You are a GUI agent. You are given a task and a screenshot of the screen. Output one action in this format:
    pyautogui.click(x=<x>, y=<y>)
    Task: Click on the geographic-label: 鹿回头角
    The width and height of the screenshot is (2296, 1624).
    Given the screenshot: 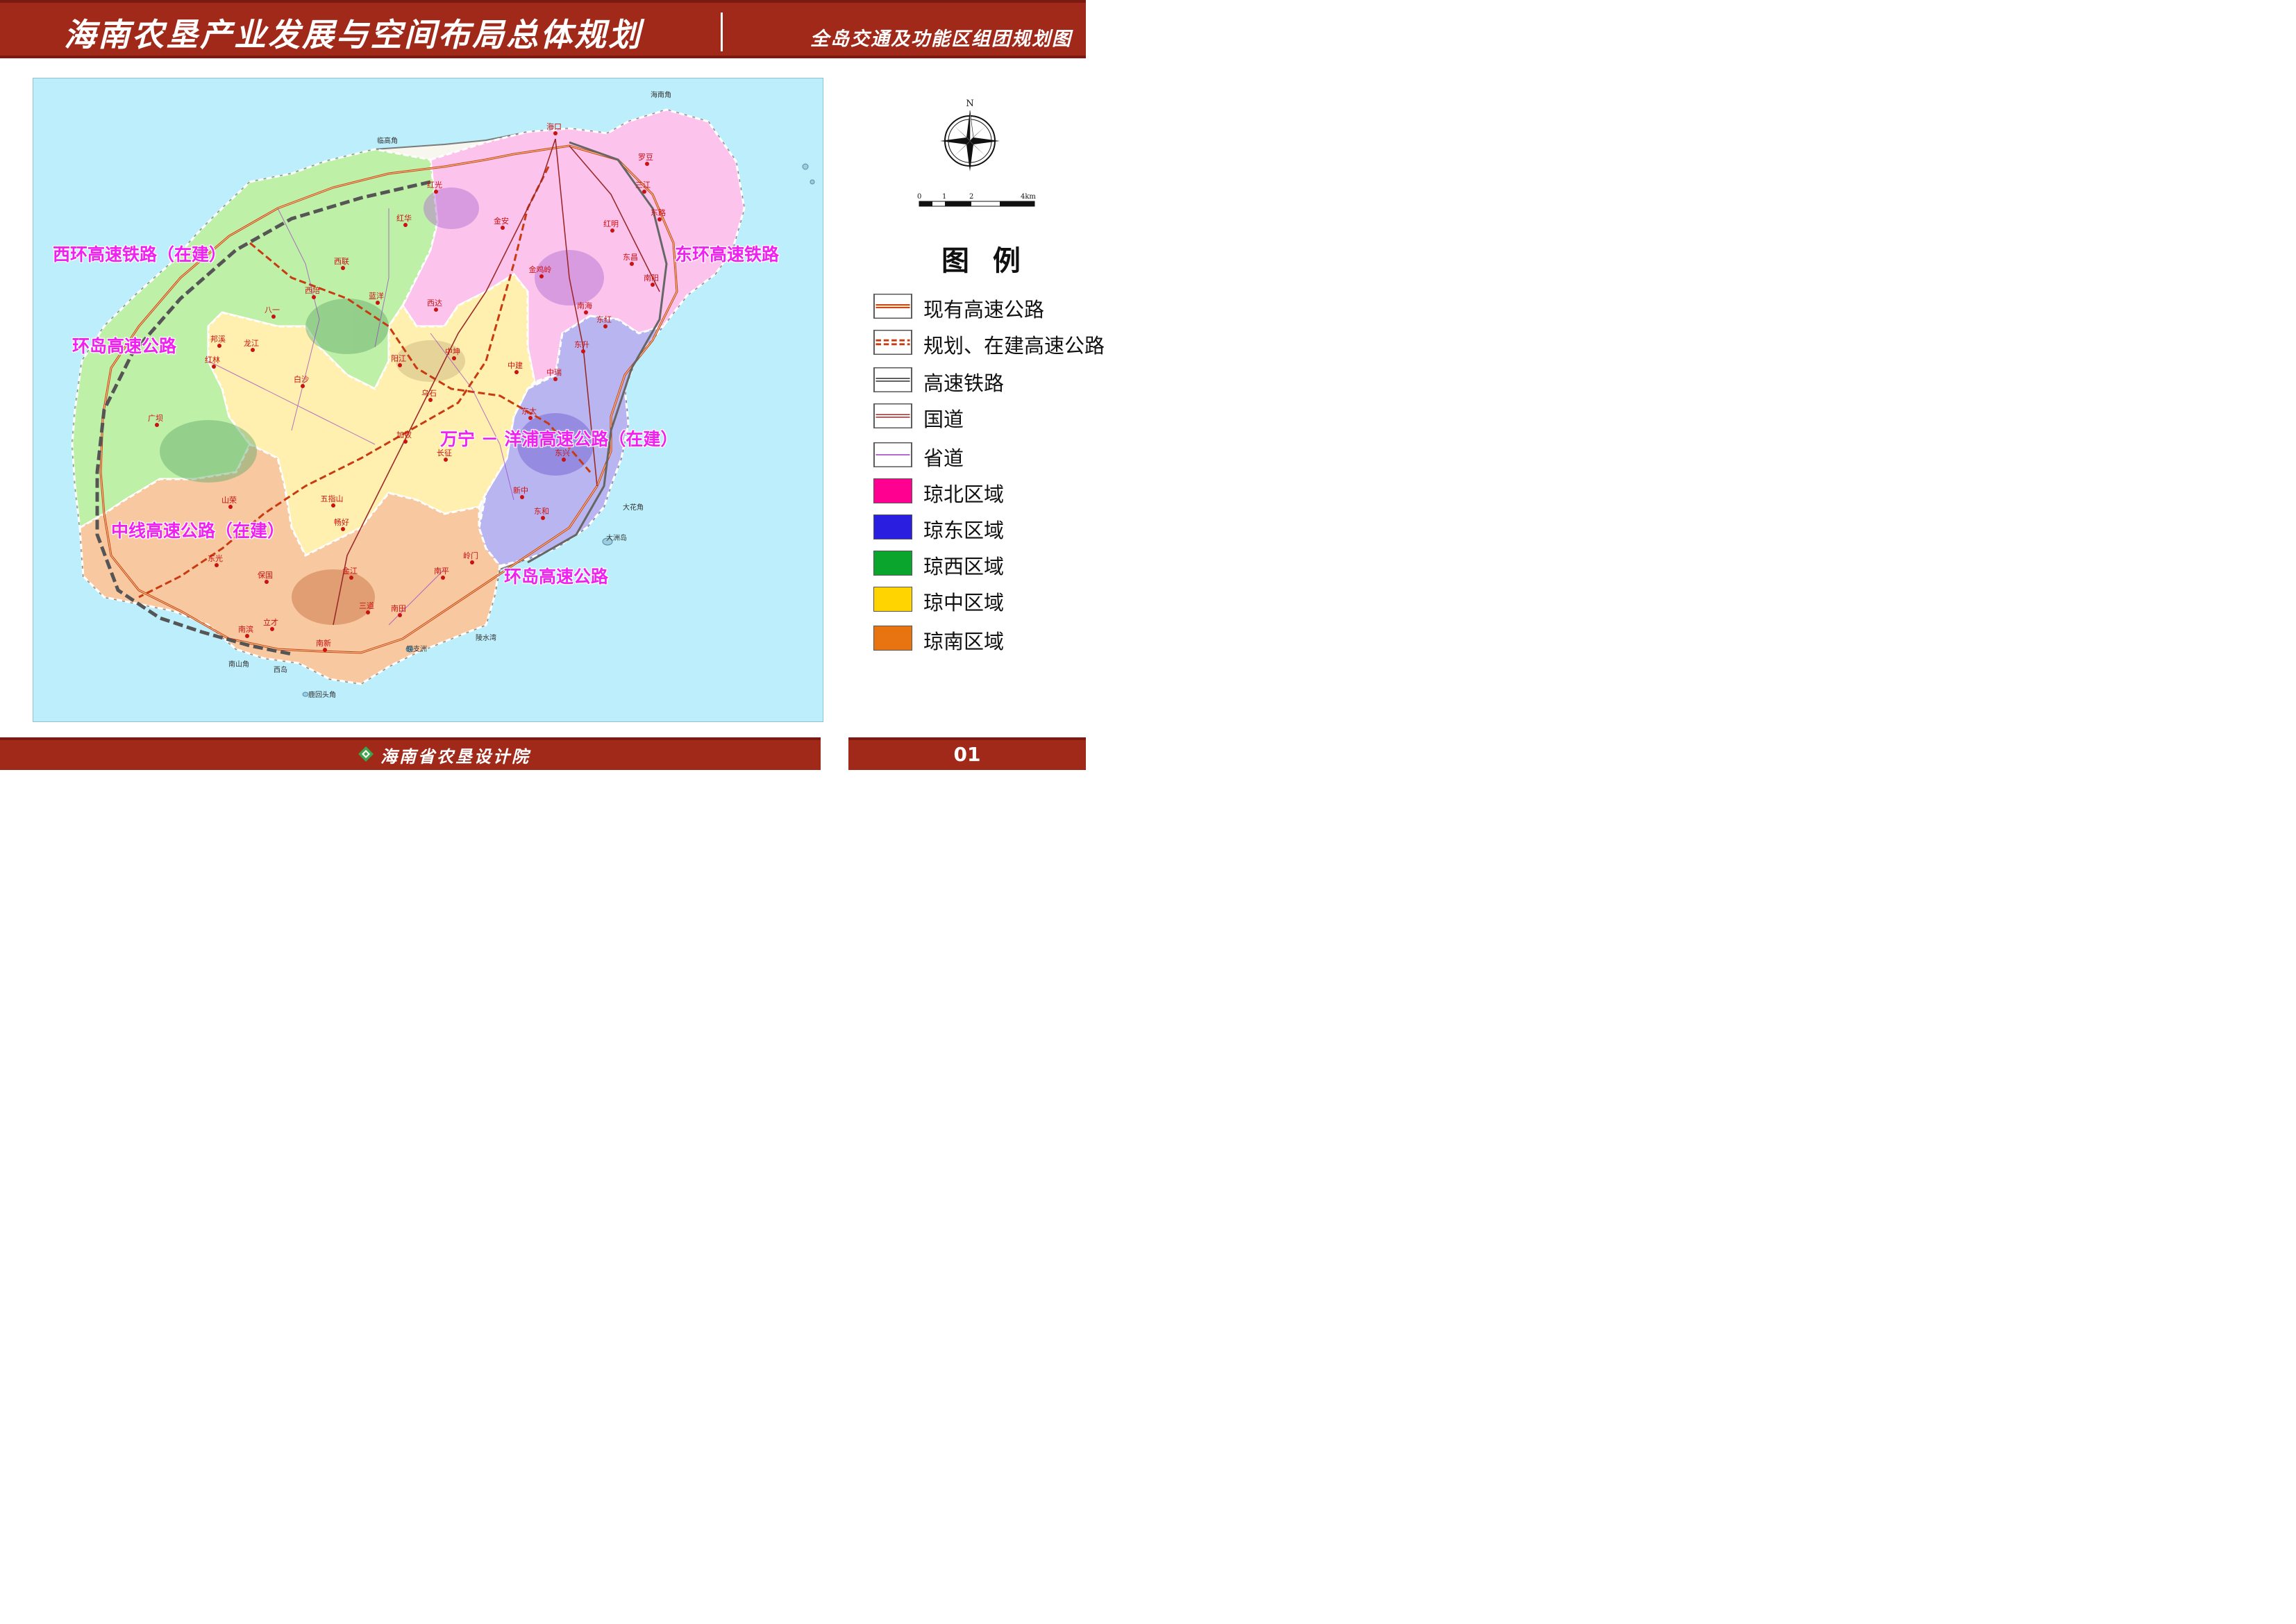 What is the action you would take?
    pyautogui.click(x=322, y=694)
    